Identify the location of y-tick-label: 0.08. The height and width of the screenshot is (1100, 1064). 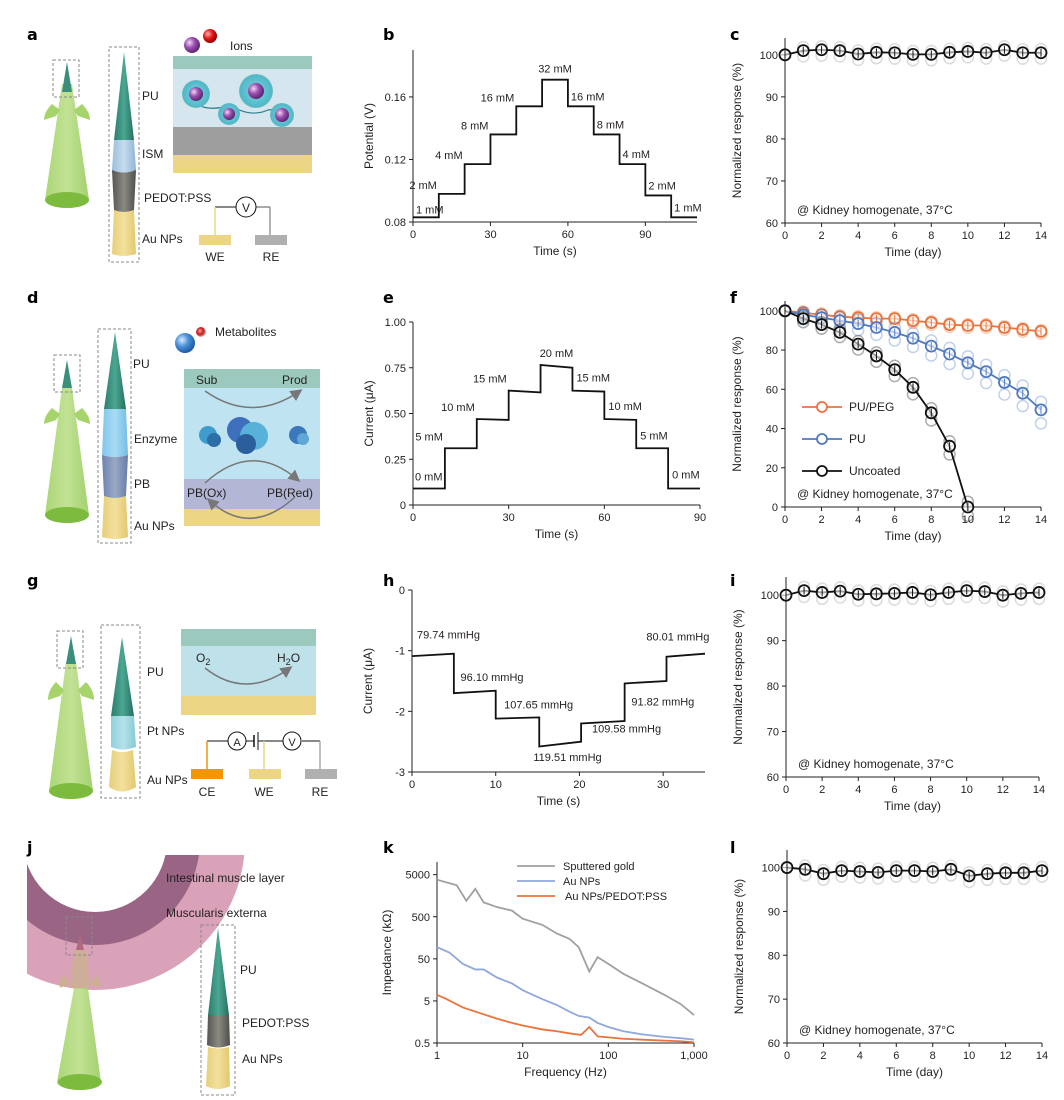
(395, 223).